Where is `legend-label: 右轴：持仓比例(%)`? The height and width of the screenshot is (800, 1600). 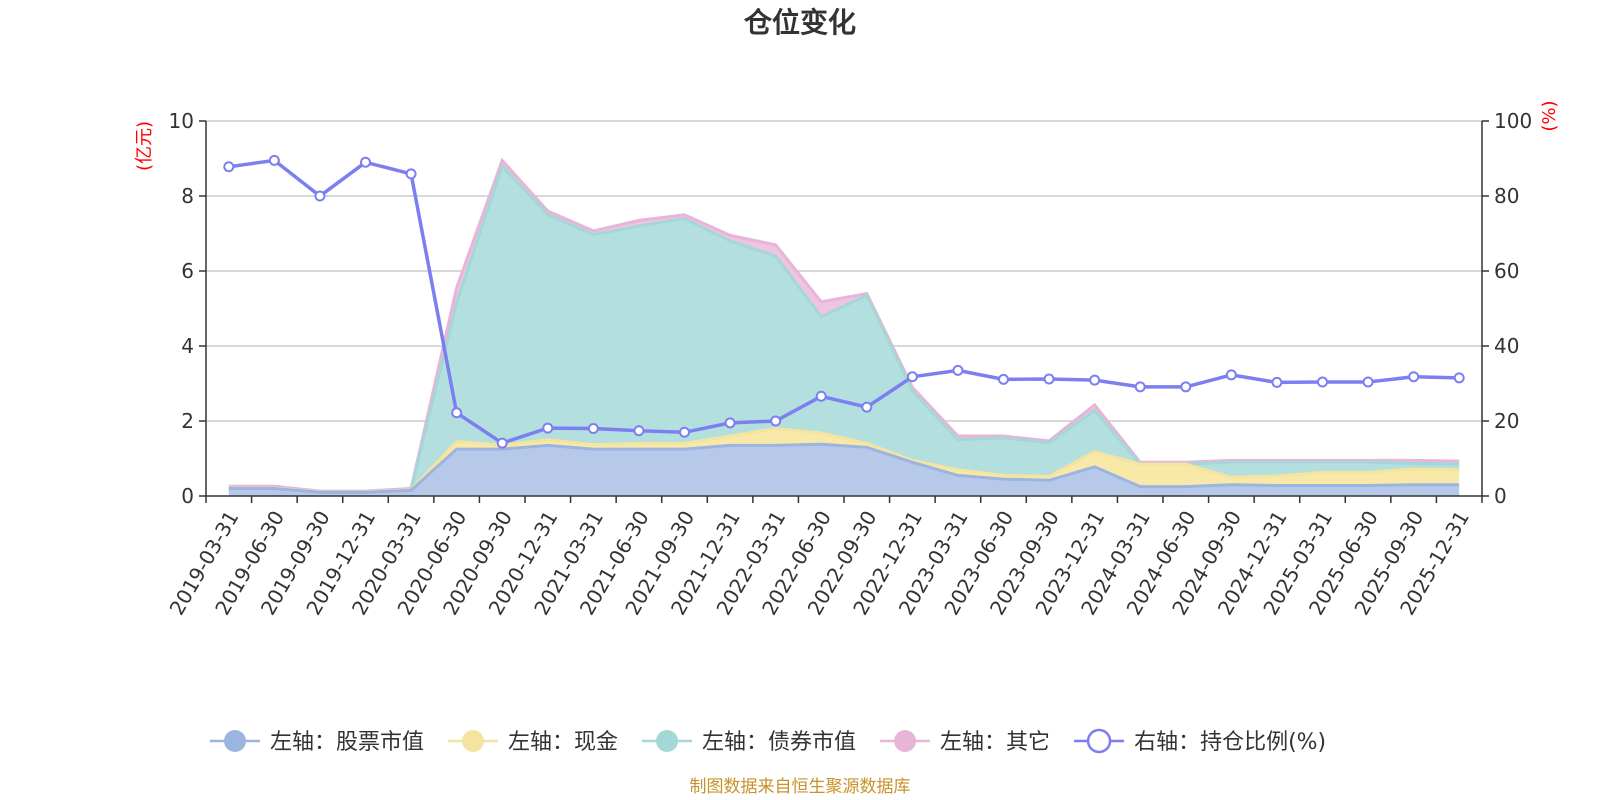 legend-label: 右轴：持仓比例(%) is located at coordinates (1230, 742).